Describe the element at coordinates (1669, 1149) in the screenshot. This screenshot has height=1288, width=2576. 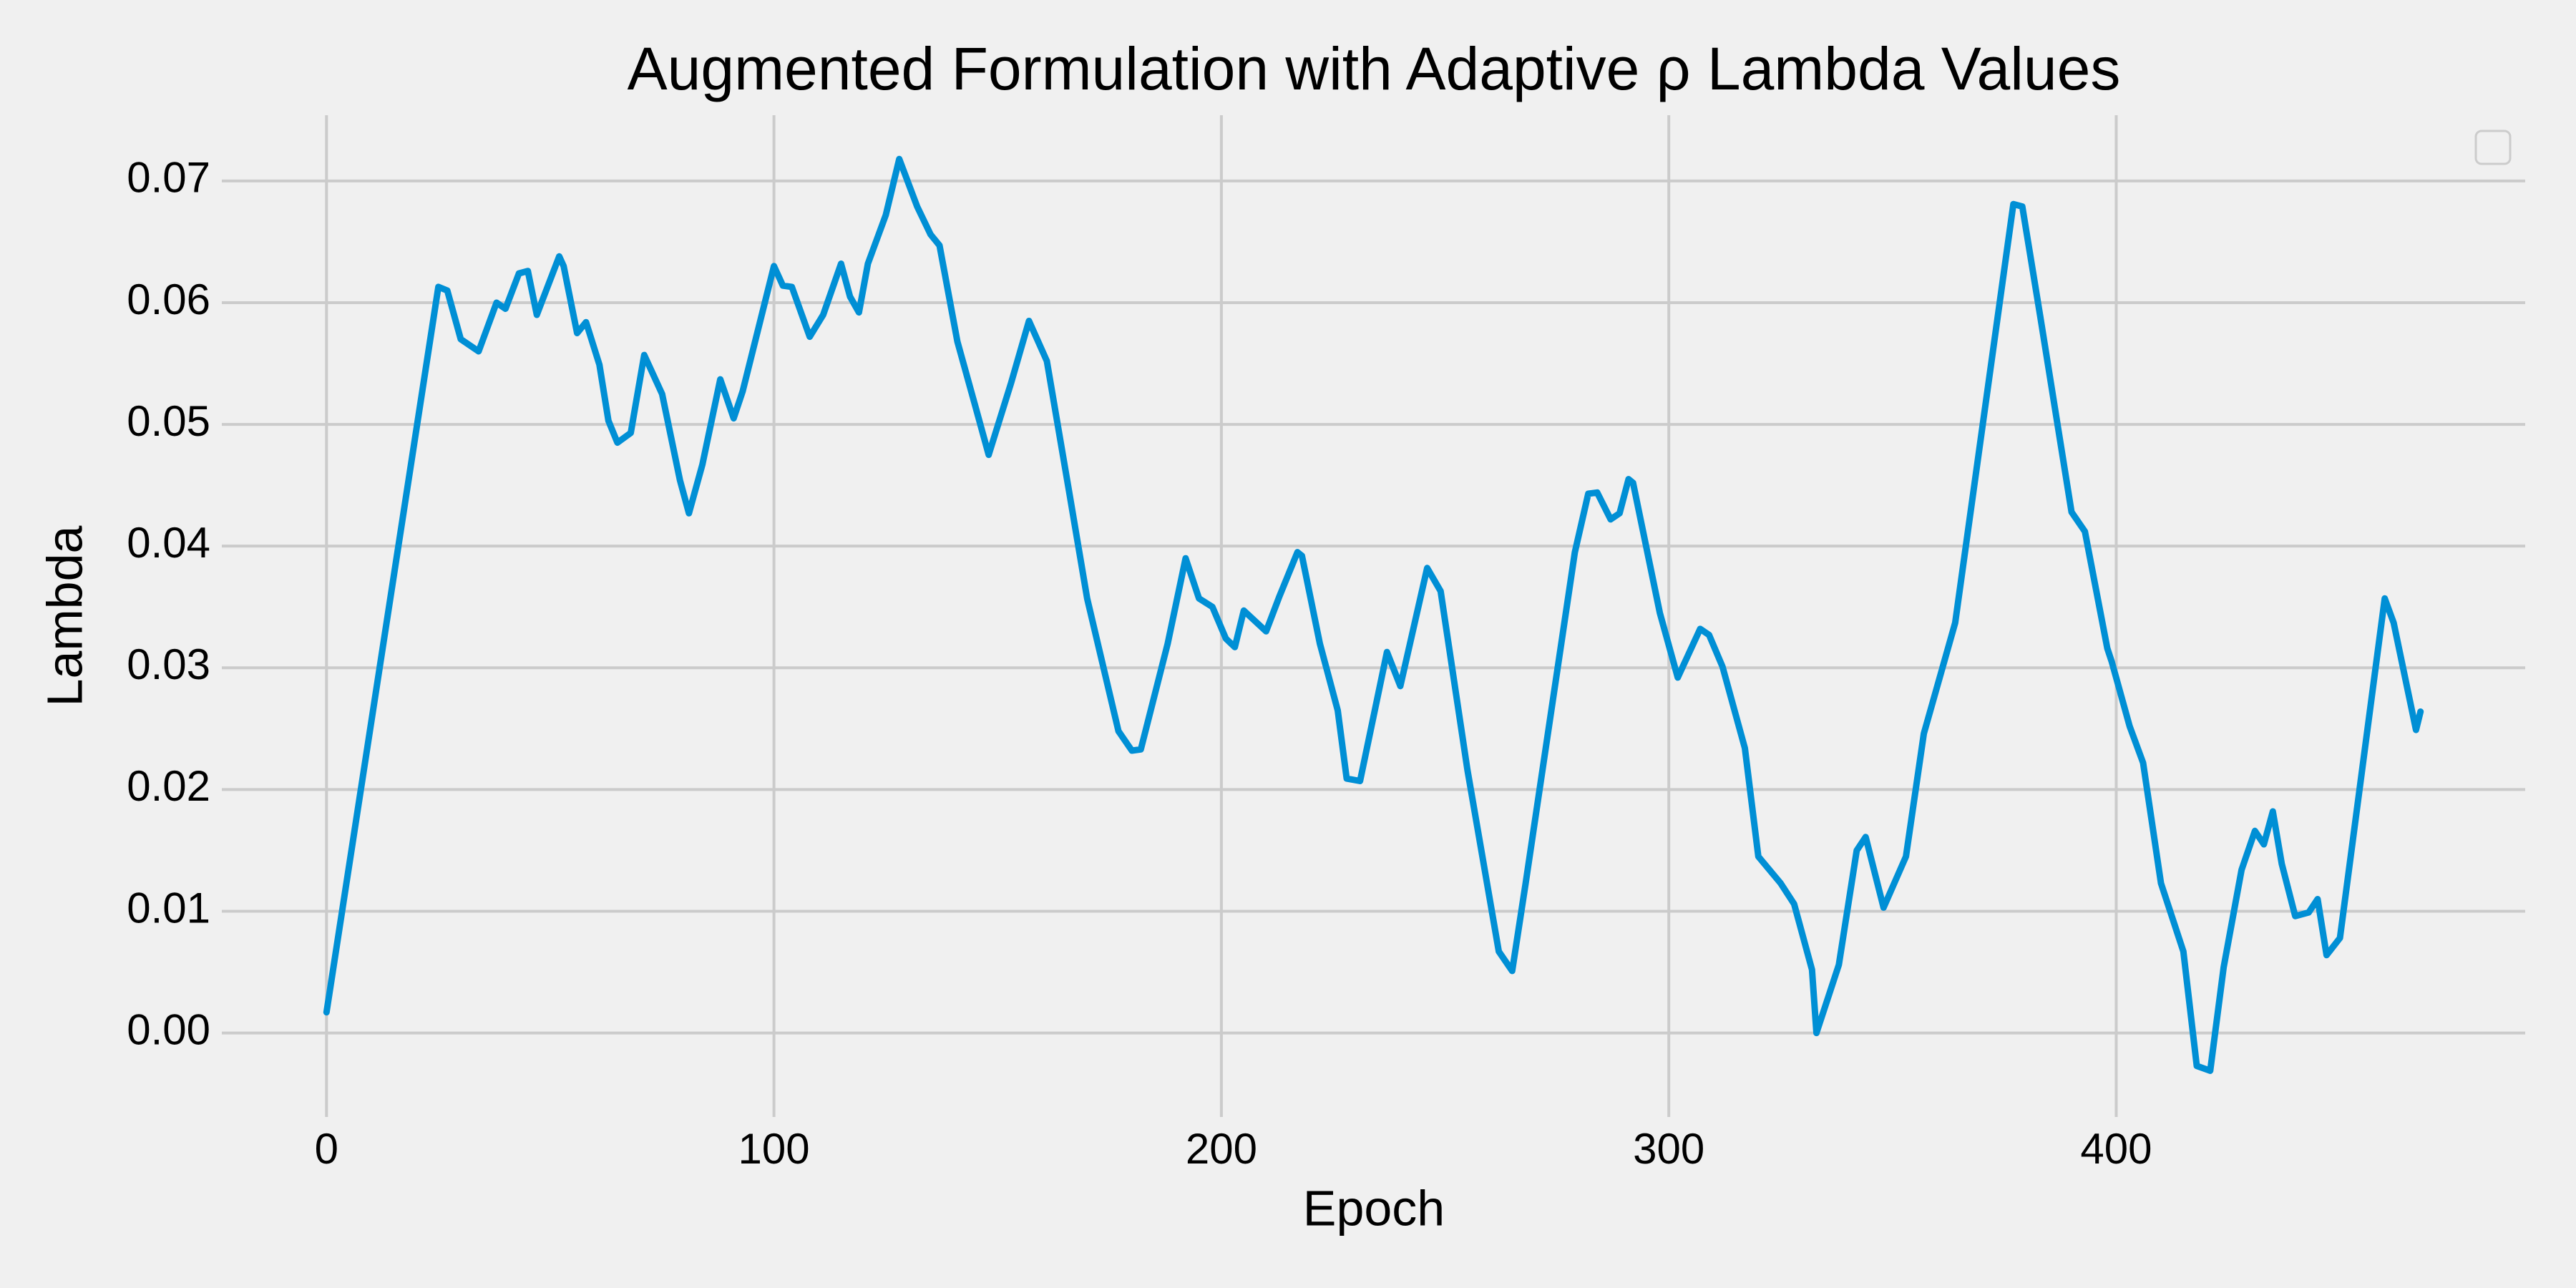
I see `x-tick-label: 300` at that location.